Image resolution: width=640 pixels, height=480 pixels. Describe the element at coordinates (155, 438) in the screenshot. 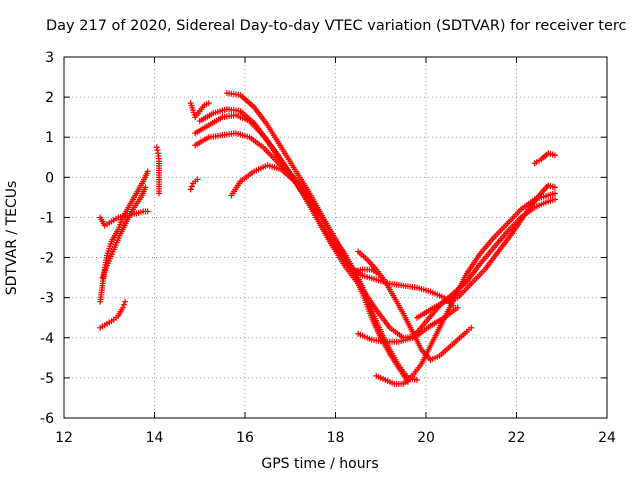

I see `x-tick-label: 14` at that location.